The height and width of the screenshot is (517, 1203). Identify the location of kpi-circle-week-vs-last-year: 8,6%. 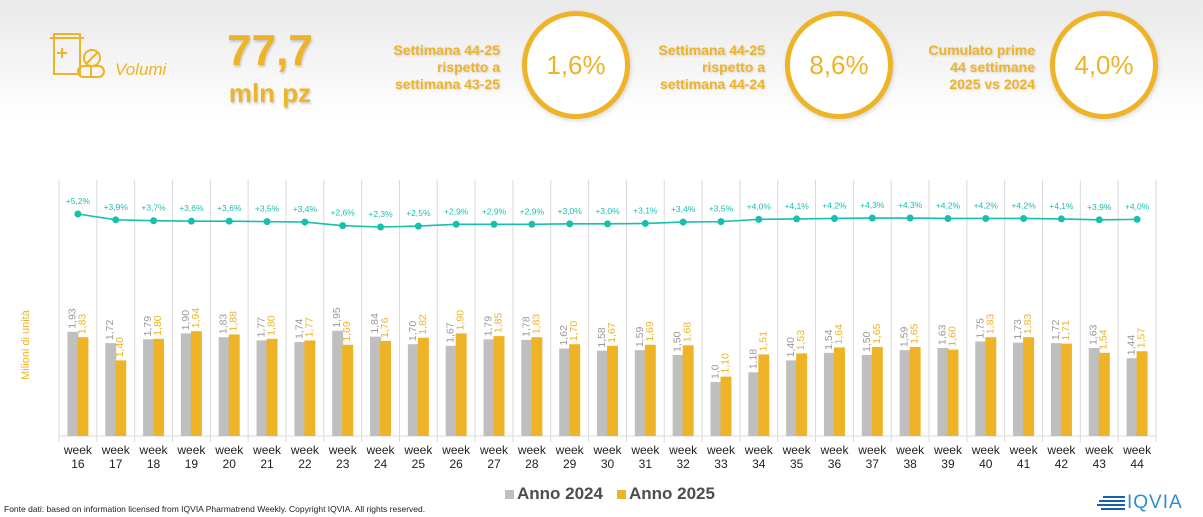
(839, 65).